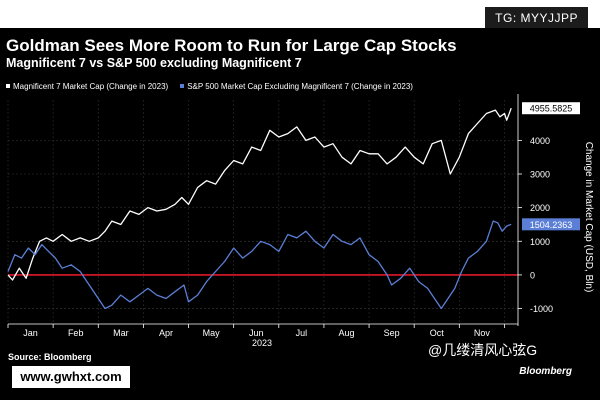  What do you see at coordinates (300, 14) in the screenshot?
I see `top-bar: TG: MYYJJPP` at bounding box center [300, 14].